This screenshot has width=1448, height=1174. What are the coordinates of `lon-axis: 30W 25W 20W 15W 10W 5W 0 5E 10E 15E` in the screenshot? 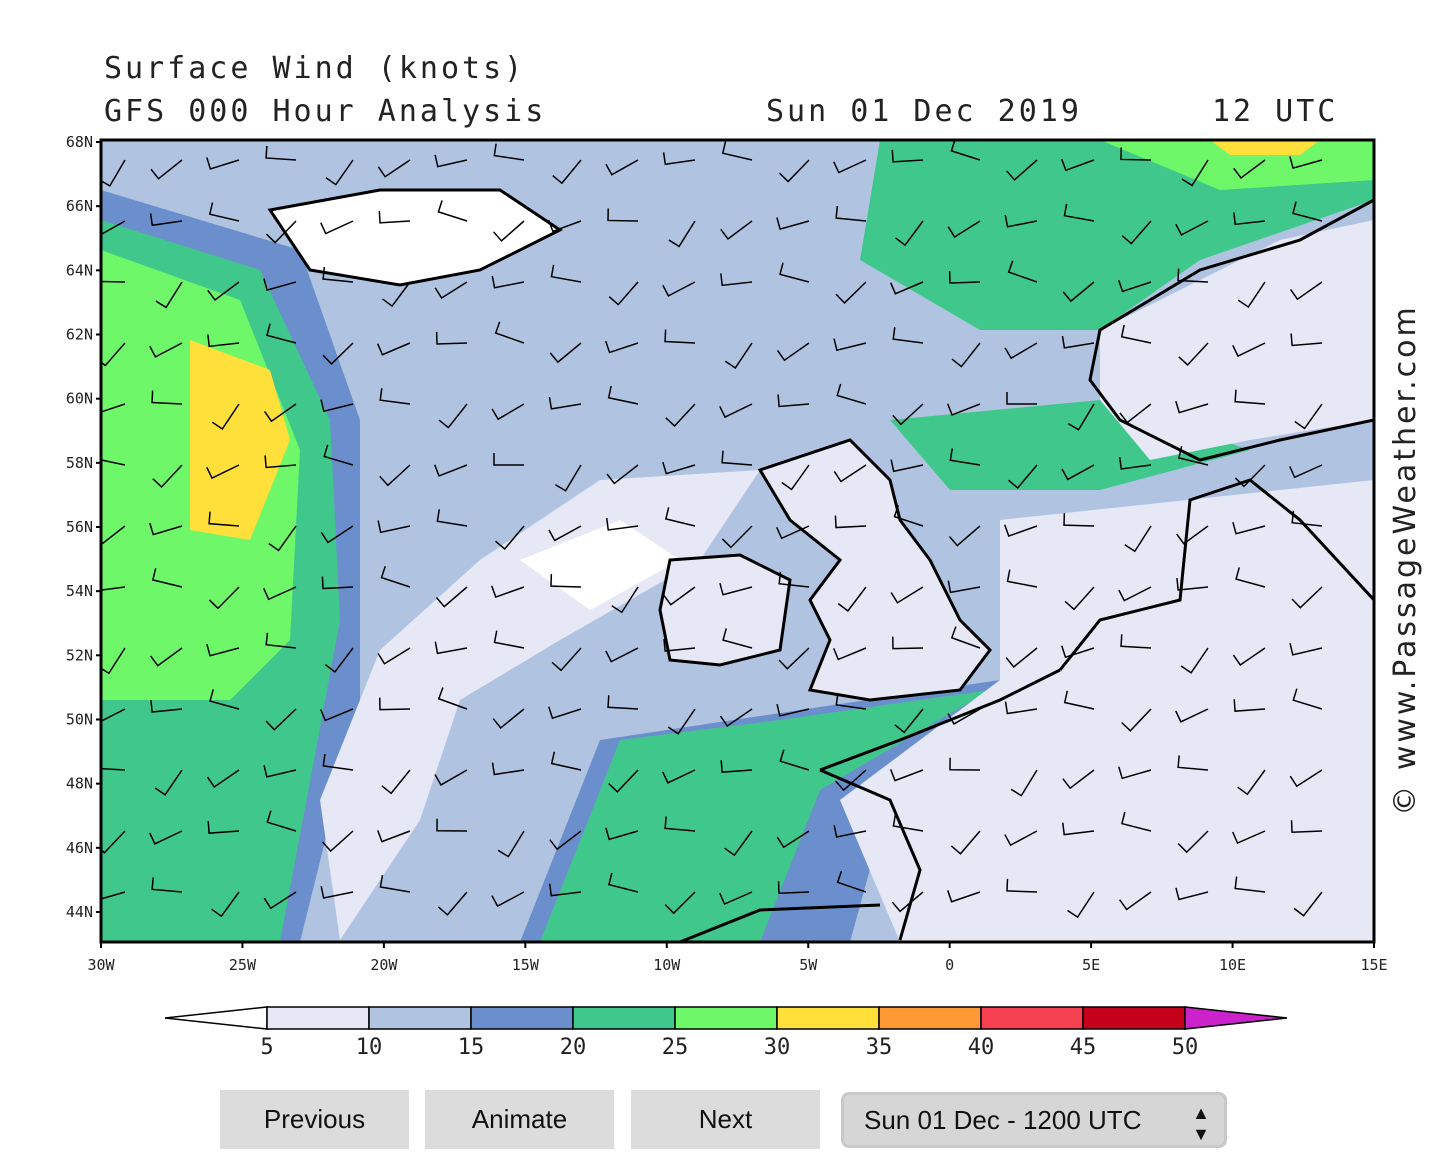 It's located at (737, 958).